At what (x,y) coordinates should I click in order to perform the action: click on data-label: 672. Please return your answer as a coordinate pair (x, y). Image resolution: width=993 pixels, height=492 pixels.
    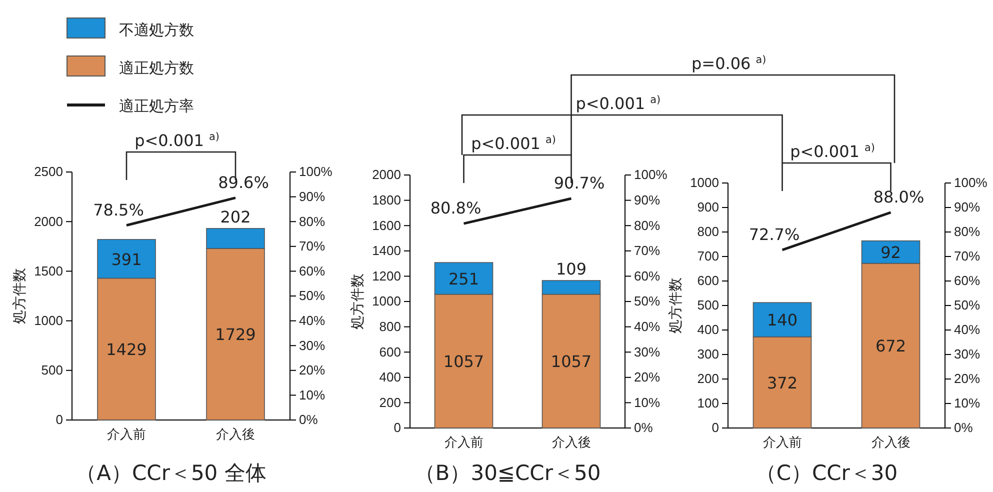
    Looking at the image, I should click on (890, 346).